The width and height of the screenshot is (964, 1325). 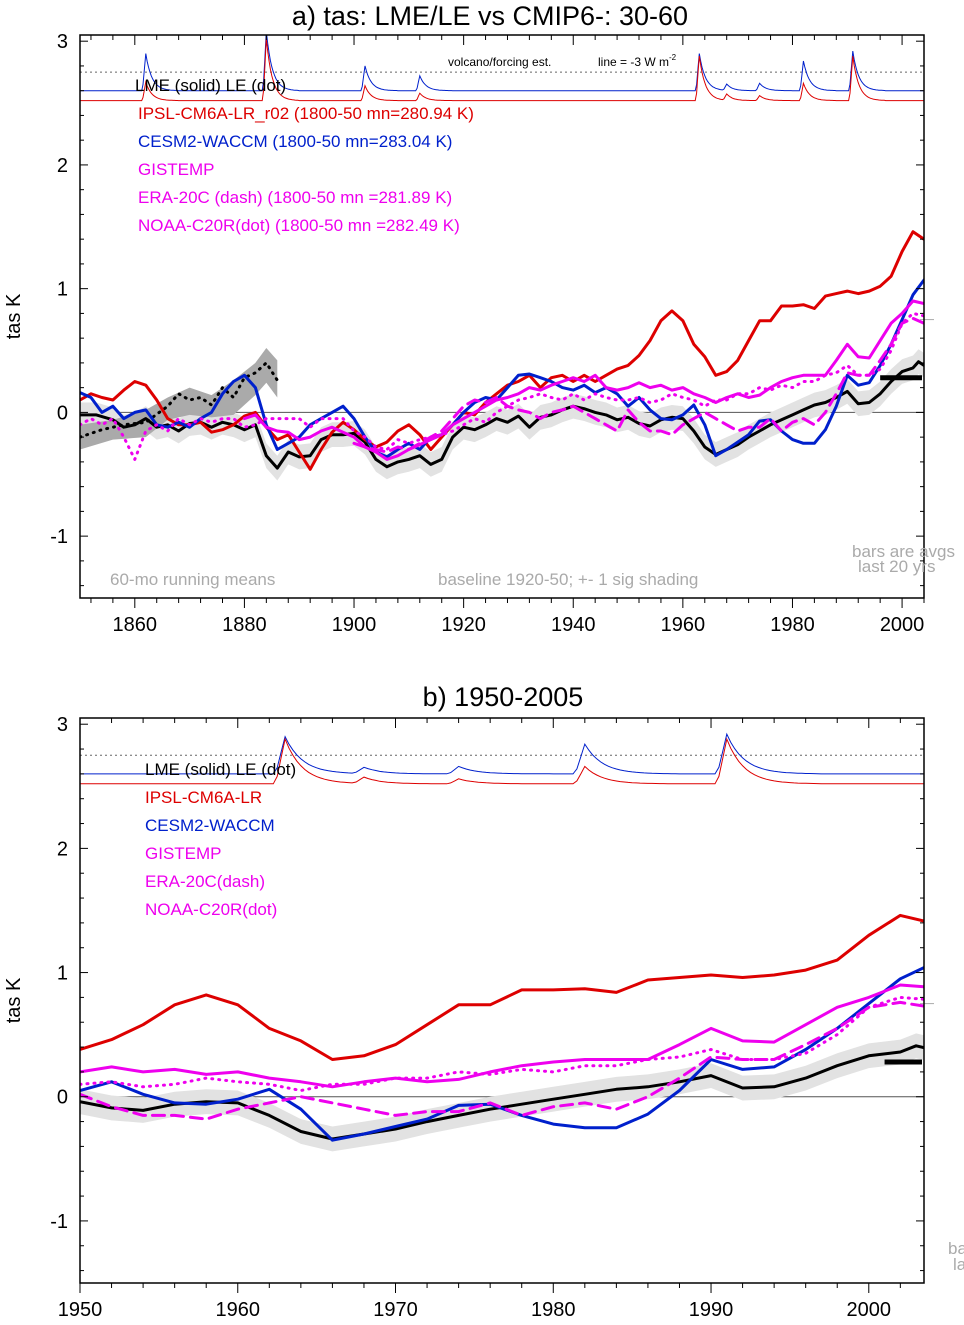 I want to click on panel-a-annotation-bars-2: last 20 yrs, so click(x=896, y=566).